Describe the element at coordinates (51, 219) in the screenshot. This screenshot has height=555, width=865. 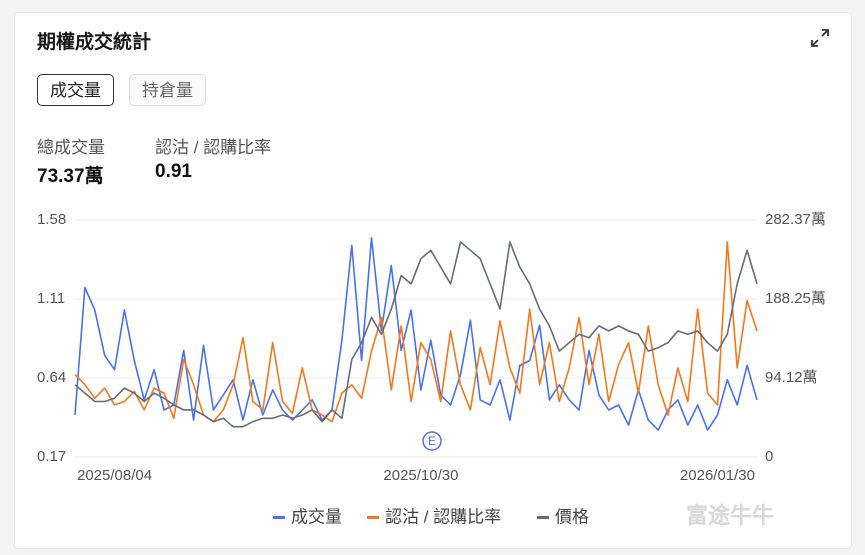
I see `y-tick-label: 1.58` at that location.